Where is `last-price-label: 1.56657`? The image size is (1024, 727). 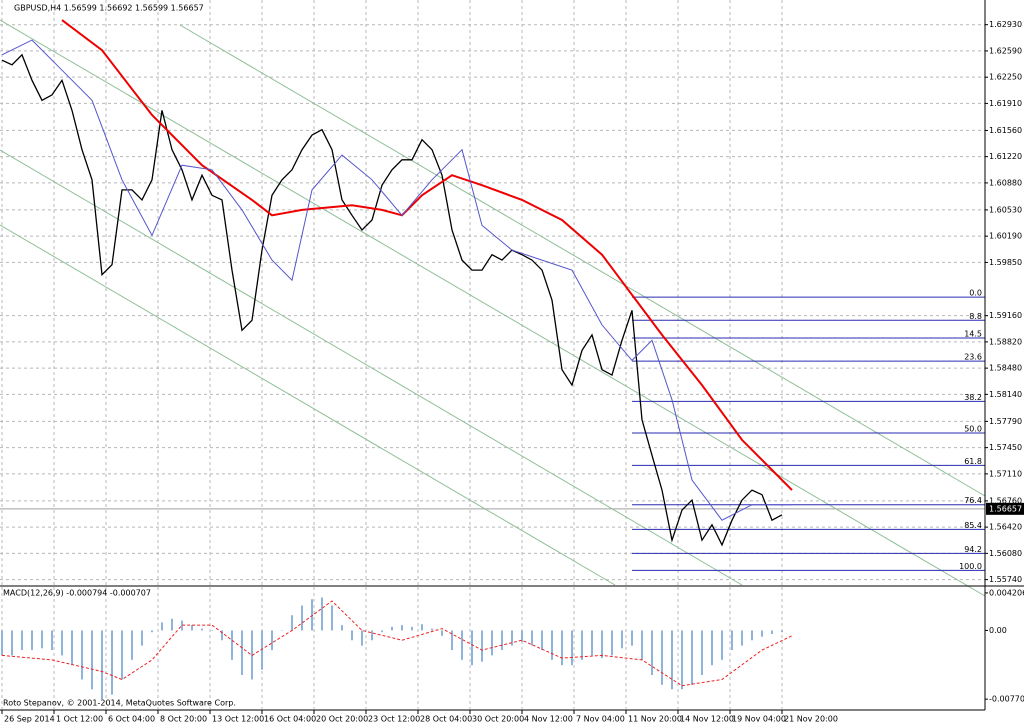 last-price-label: 1.56657 is located at coordinates (1005, 508).